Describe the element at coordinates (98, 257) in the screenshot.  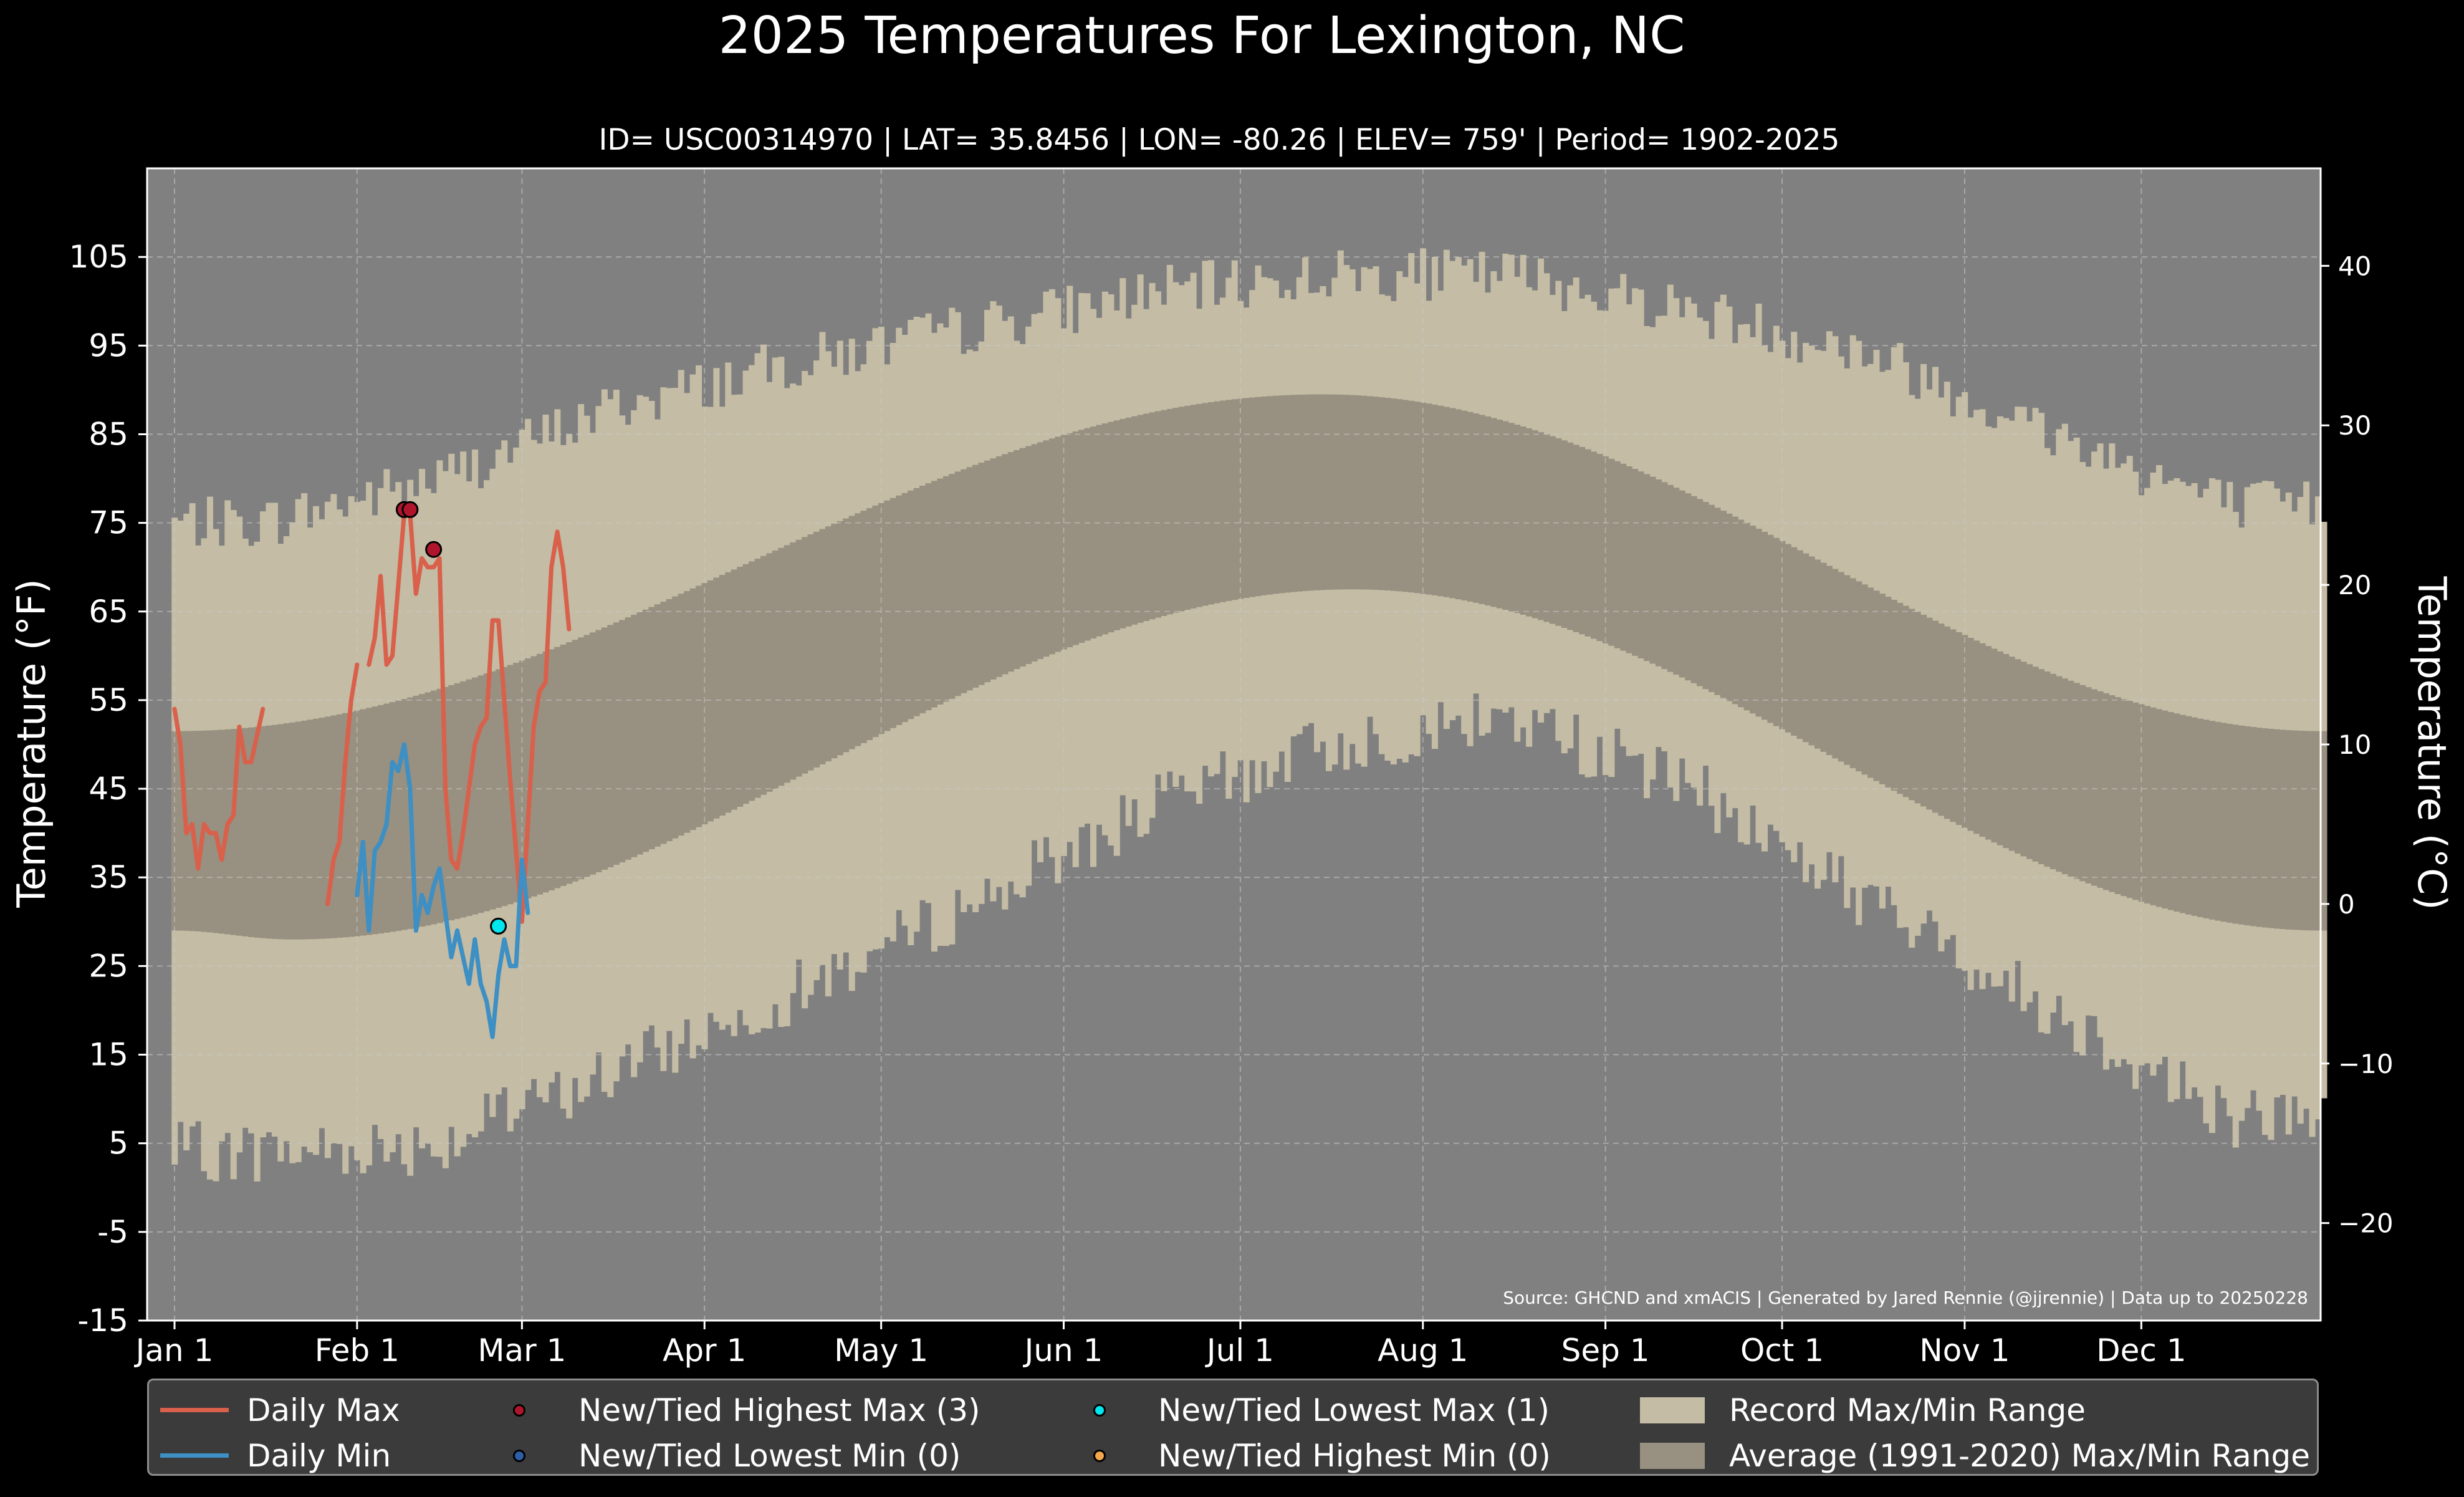
I see `y-tick-label: 105` at that location.